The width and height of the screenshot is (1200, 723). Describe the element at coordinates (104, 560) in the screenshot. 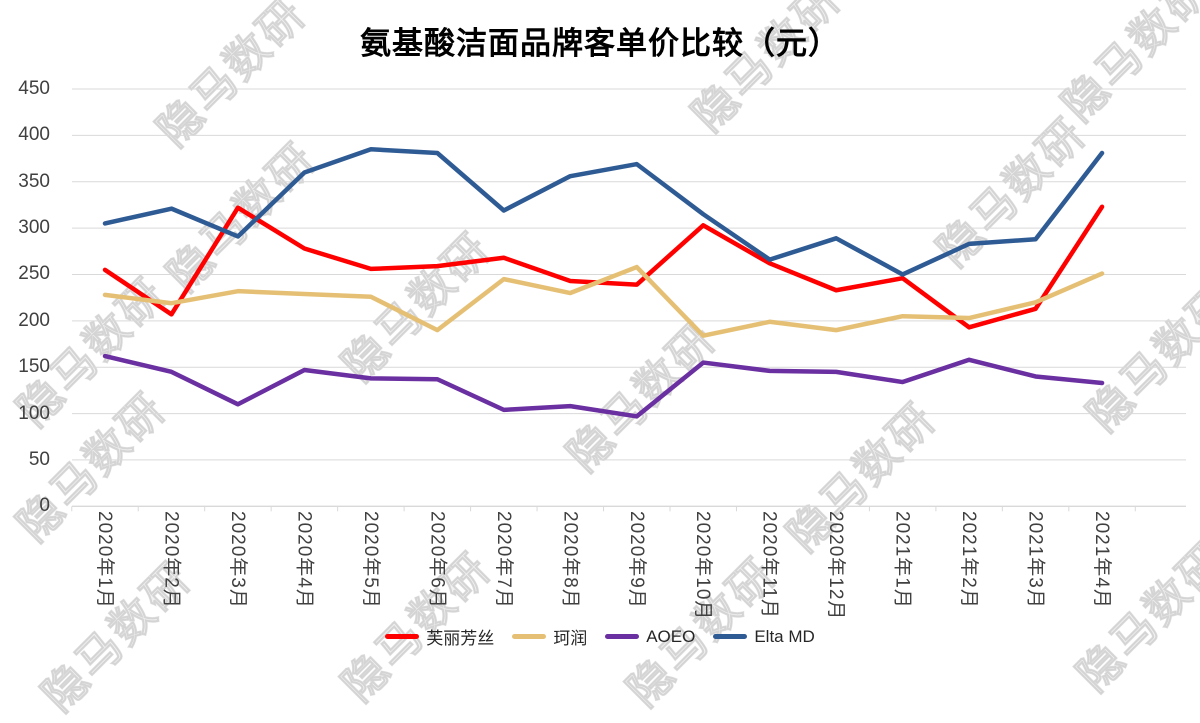

I see `x-tick-label-0: 2020年1月` at that location.